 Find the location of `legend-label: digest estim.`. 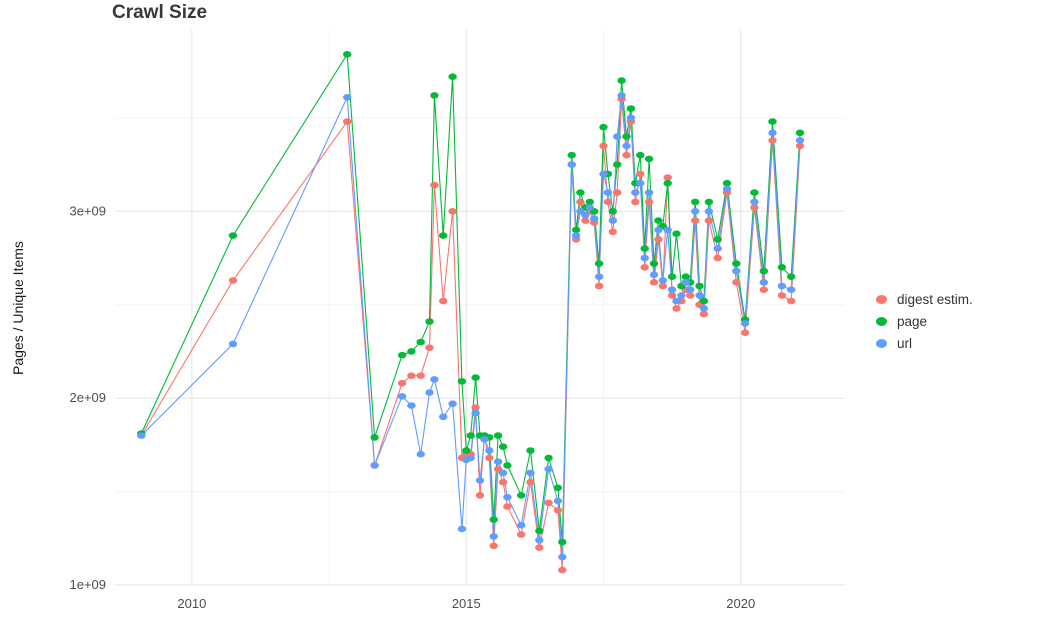

legend-label: digest estim. is located at coordinates (935, 299).